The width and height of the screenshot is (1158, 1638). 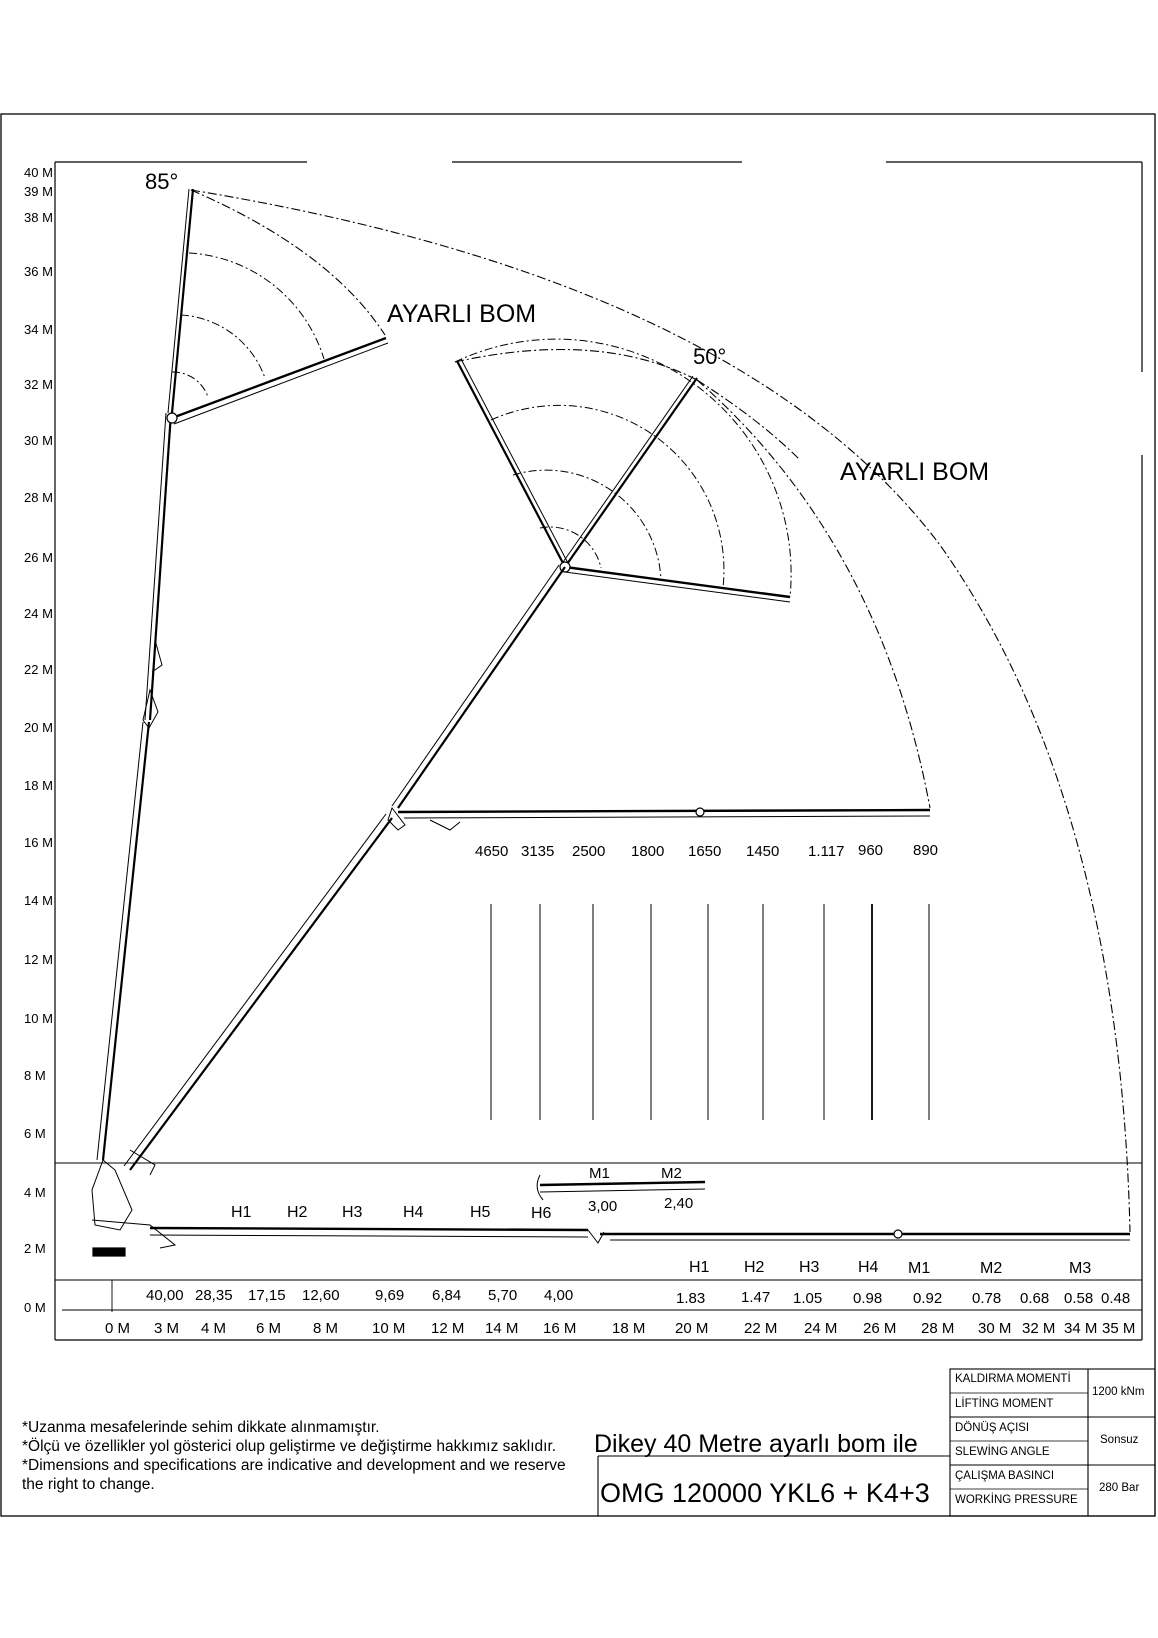 I want to click on y-label: 32 M, so click(x=38, y=384).